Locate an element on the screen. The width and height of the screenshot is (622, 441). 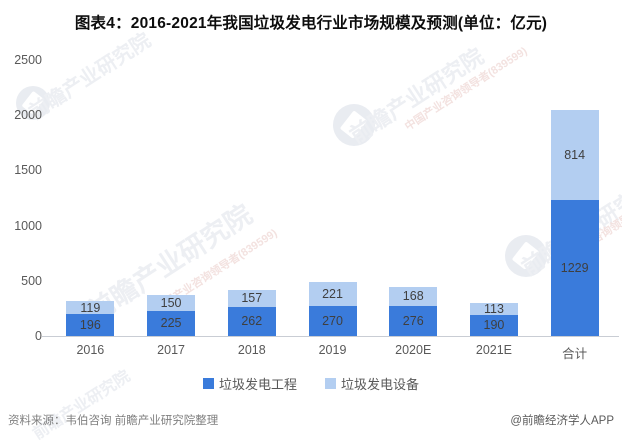
bar-value-label: 262 is located at coordinates (252, 321).